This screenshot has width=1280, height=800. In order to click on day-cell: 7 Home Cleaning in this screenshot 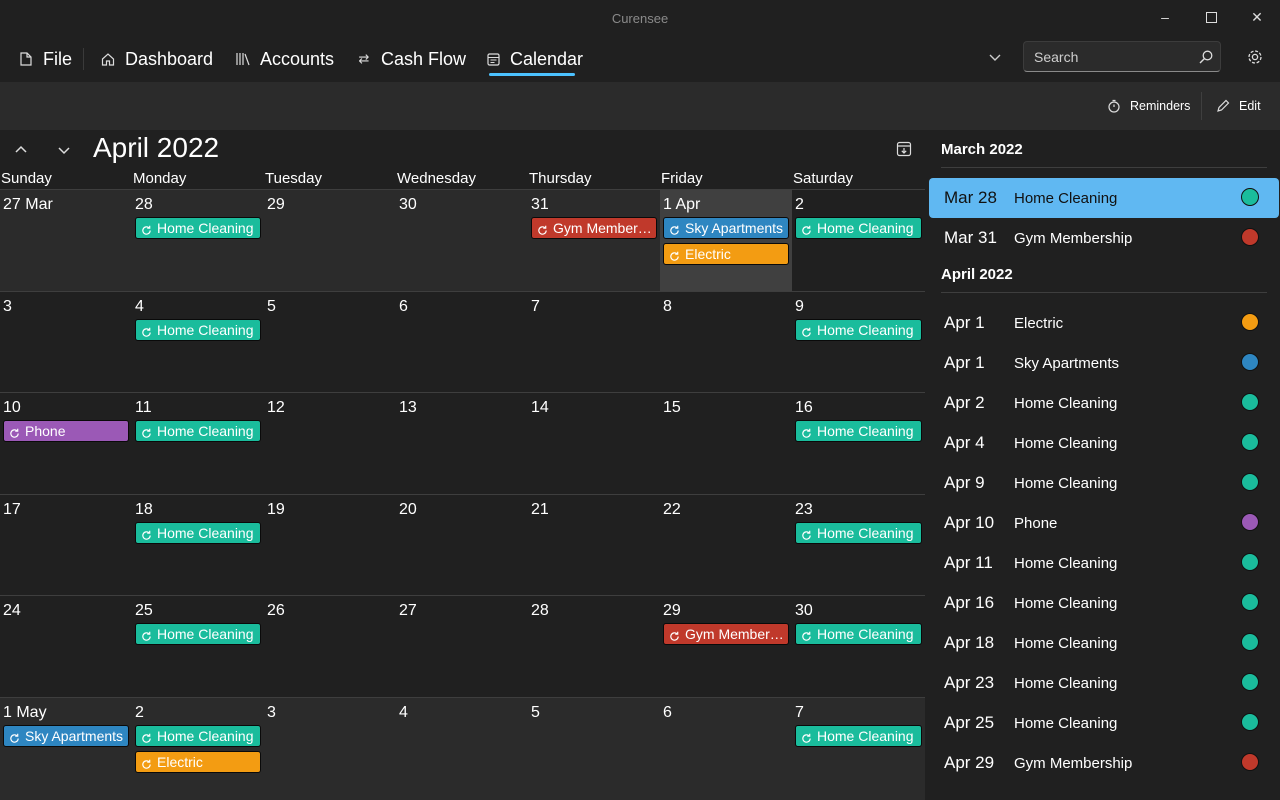, I will do `click(858, 749)`.